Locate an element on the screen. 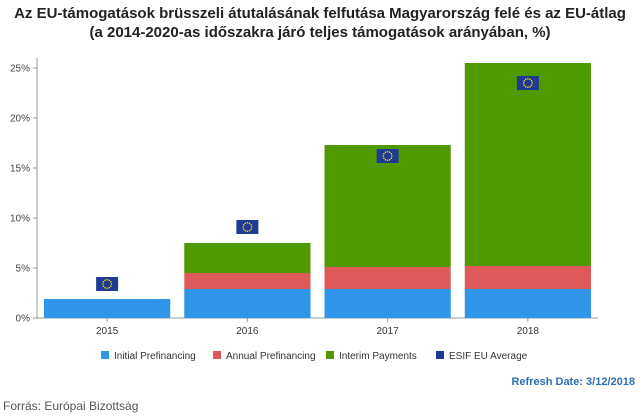  y-tick-label: 20% is located at coordinates (20, 119).